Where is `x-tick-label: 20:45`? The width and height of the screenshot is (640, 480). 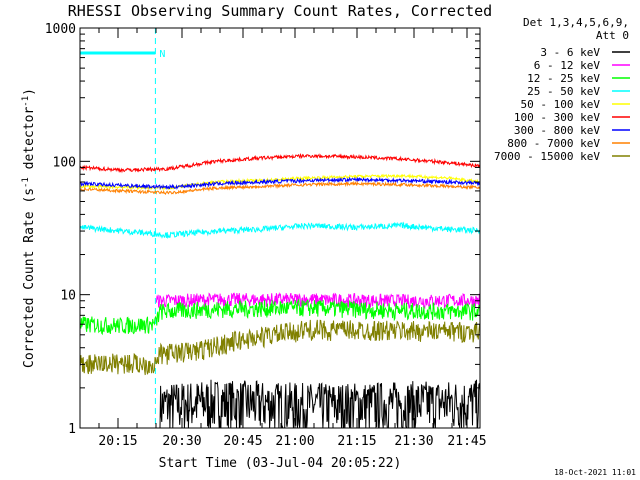 x-tick-label: 20:45 is located at coordinates (242, 441).